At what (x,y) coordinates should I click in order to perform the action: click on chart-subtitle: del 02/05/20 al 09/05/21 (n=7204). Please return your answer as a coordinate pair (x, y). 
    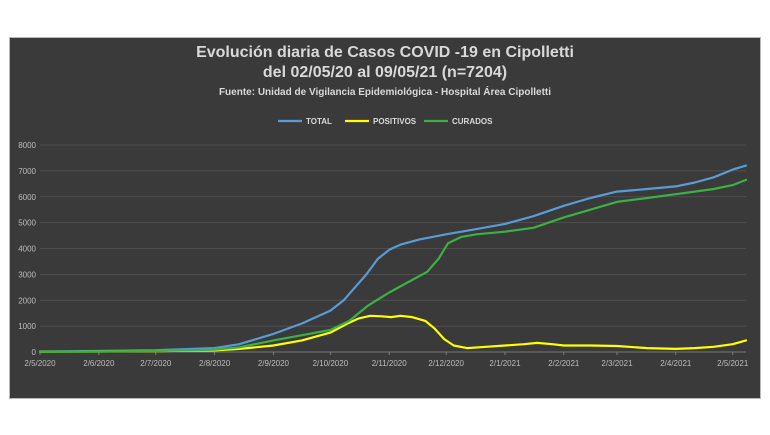
    Looking at the image, I should click on (385, 72).